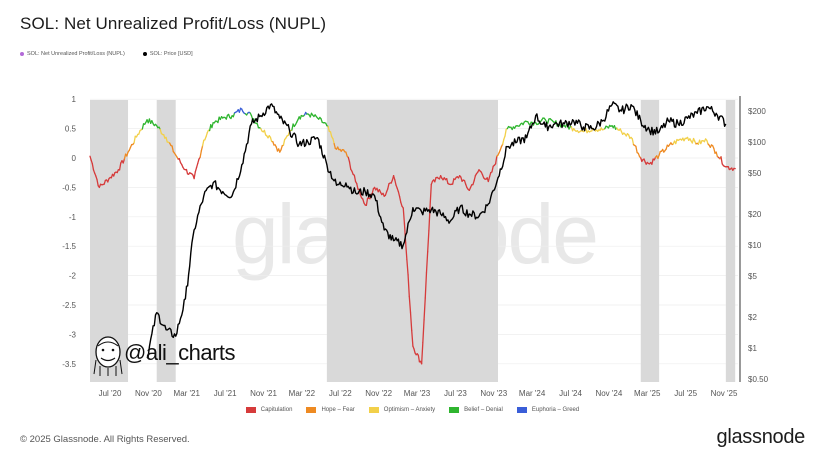  I want to click on y-right-tick: $5, so click(752, 276).